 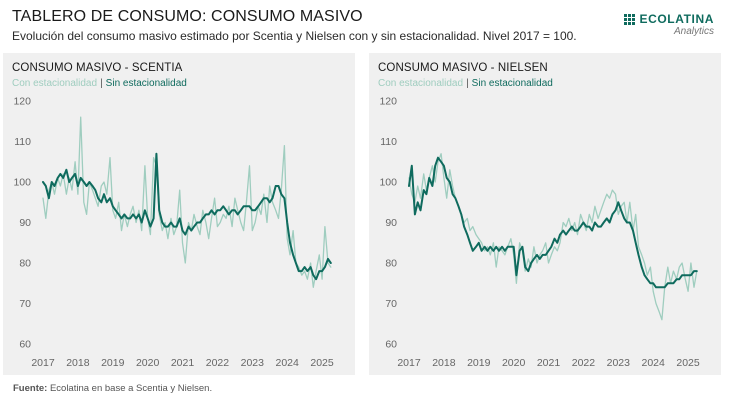 I want to click on chart-title: CONSUMO MASIVO - SCENTIA, so click(x=97, y=68).